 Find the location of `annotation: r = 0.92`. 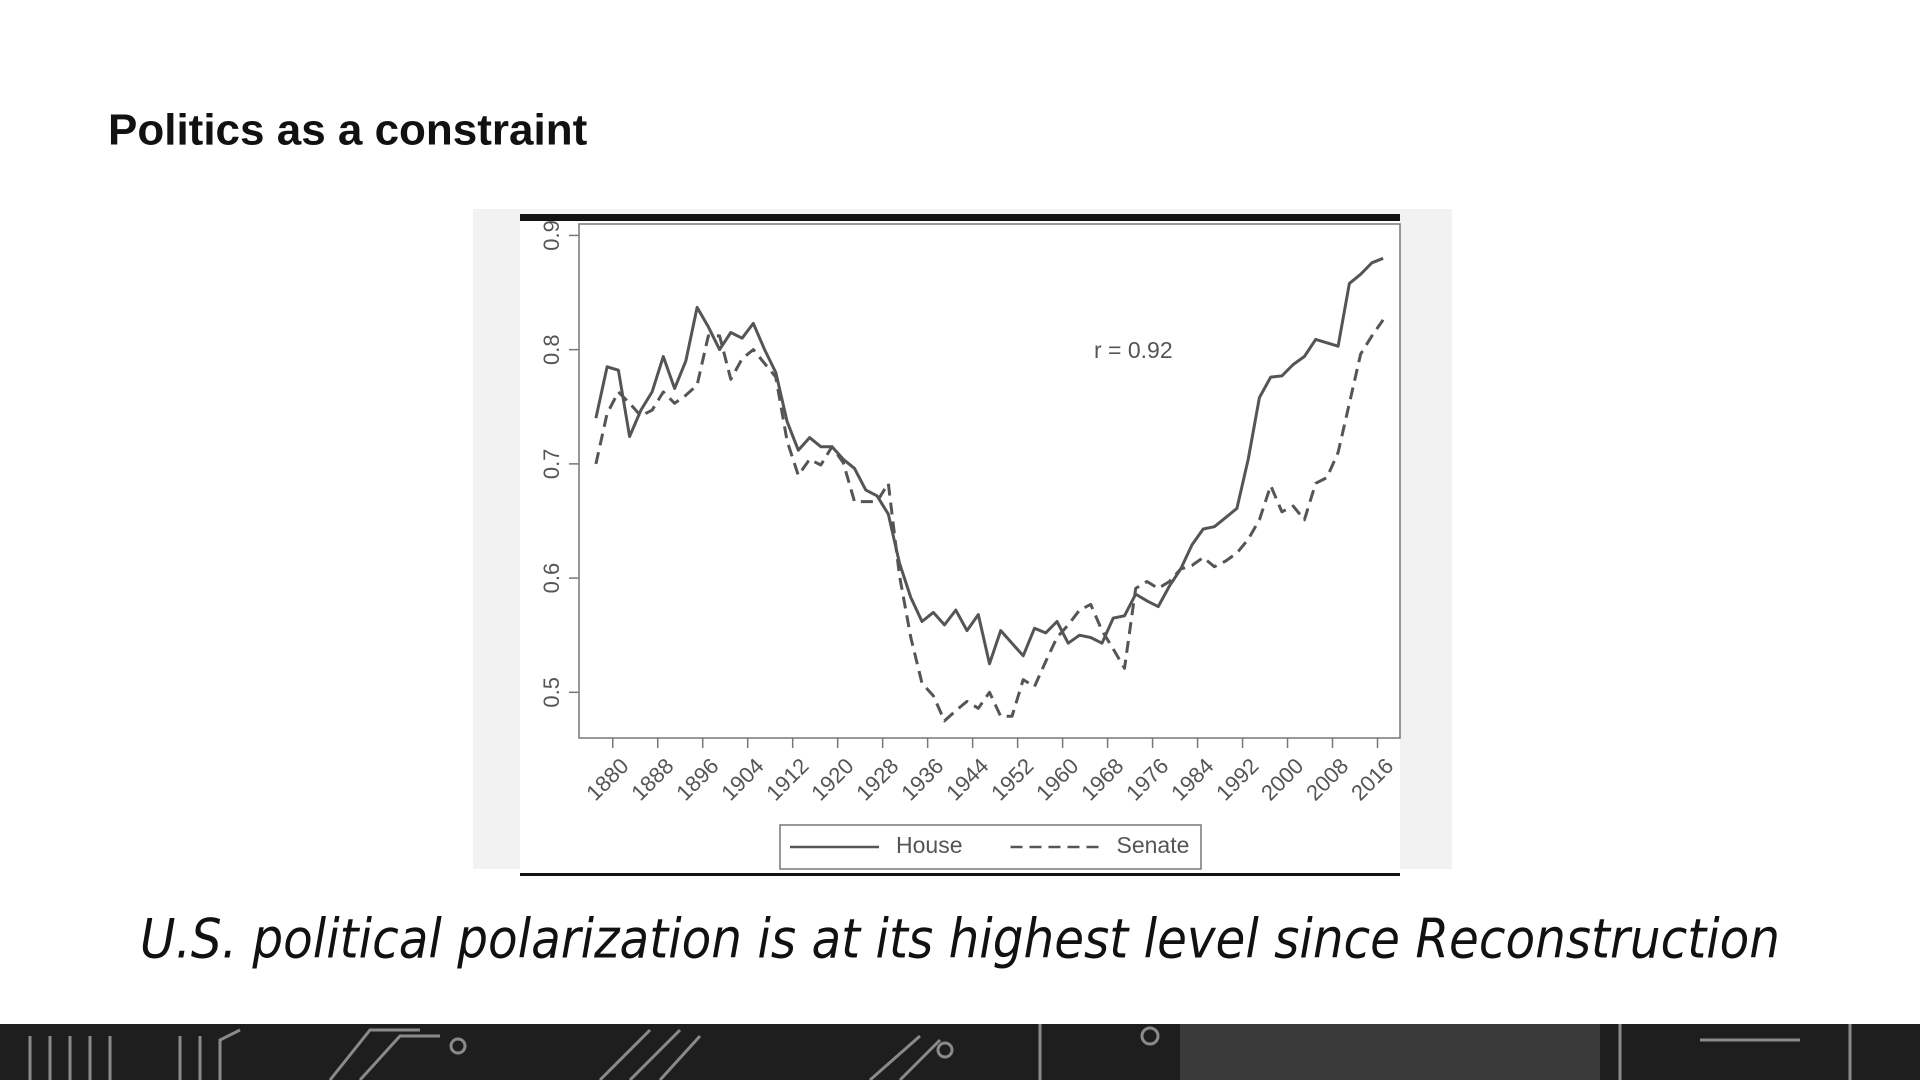

annotation: r = 0.92 is located at coordinates (1133, 350).